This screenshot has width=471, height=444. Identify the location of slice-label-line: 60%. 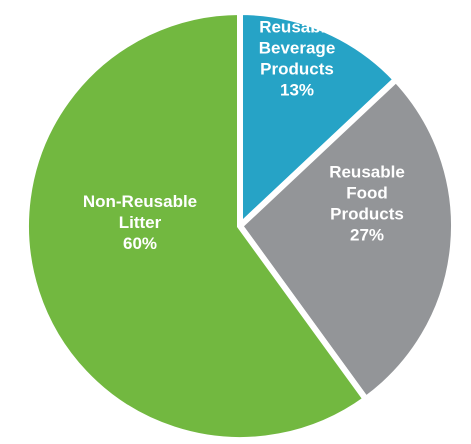
(140, 243).